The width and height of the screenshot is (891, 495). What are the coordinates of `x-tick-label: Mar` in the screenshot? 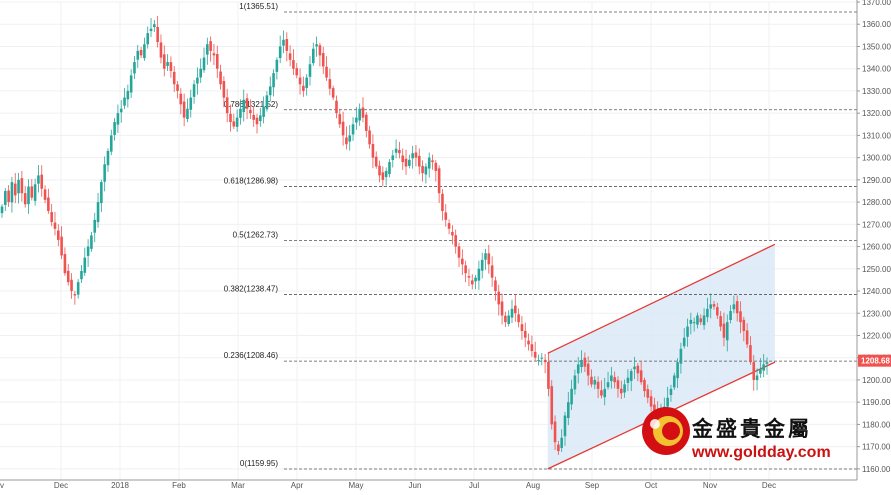 It's located at (238, 485).